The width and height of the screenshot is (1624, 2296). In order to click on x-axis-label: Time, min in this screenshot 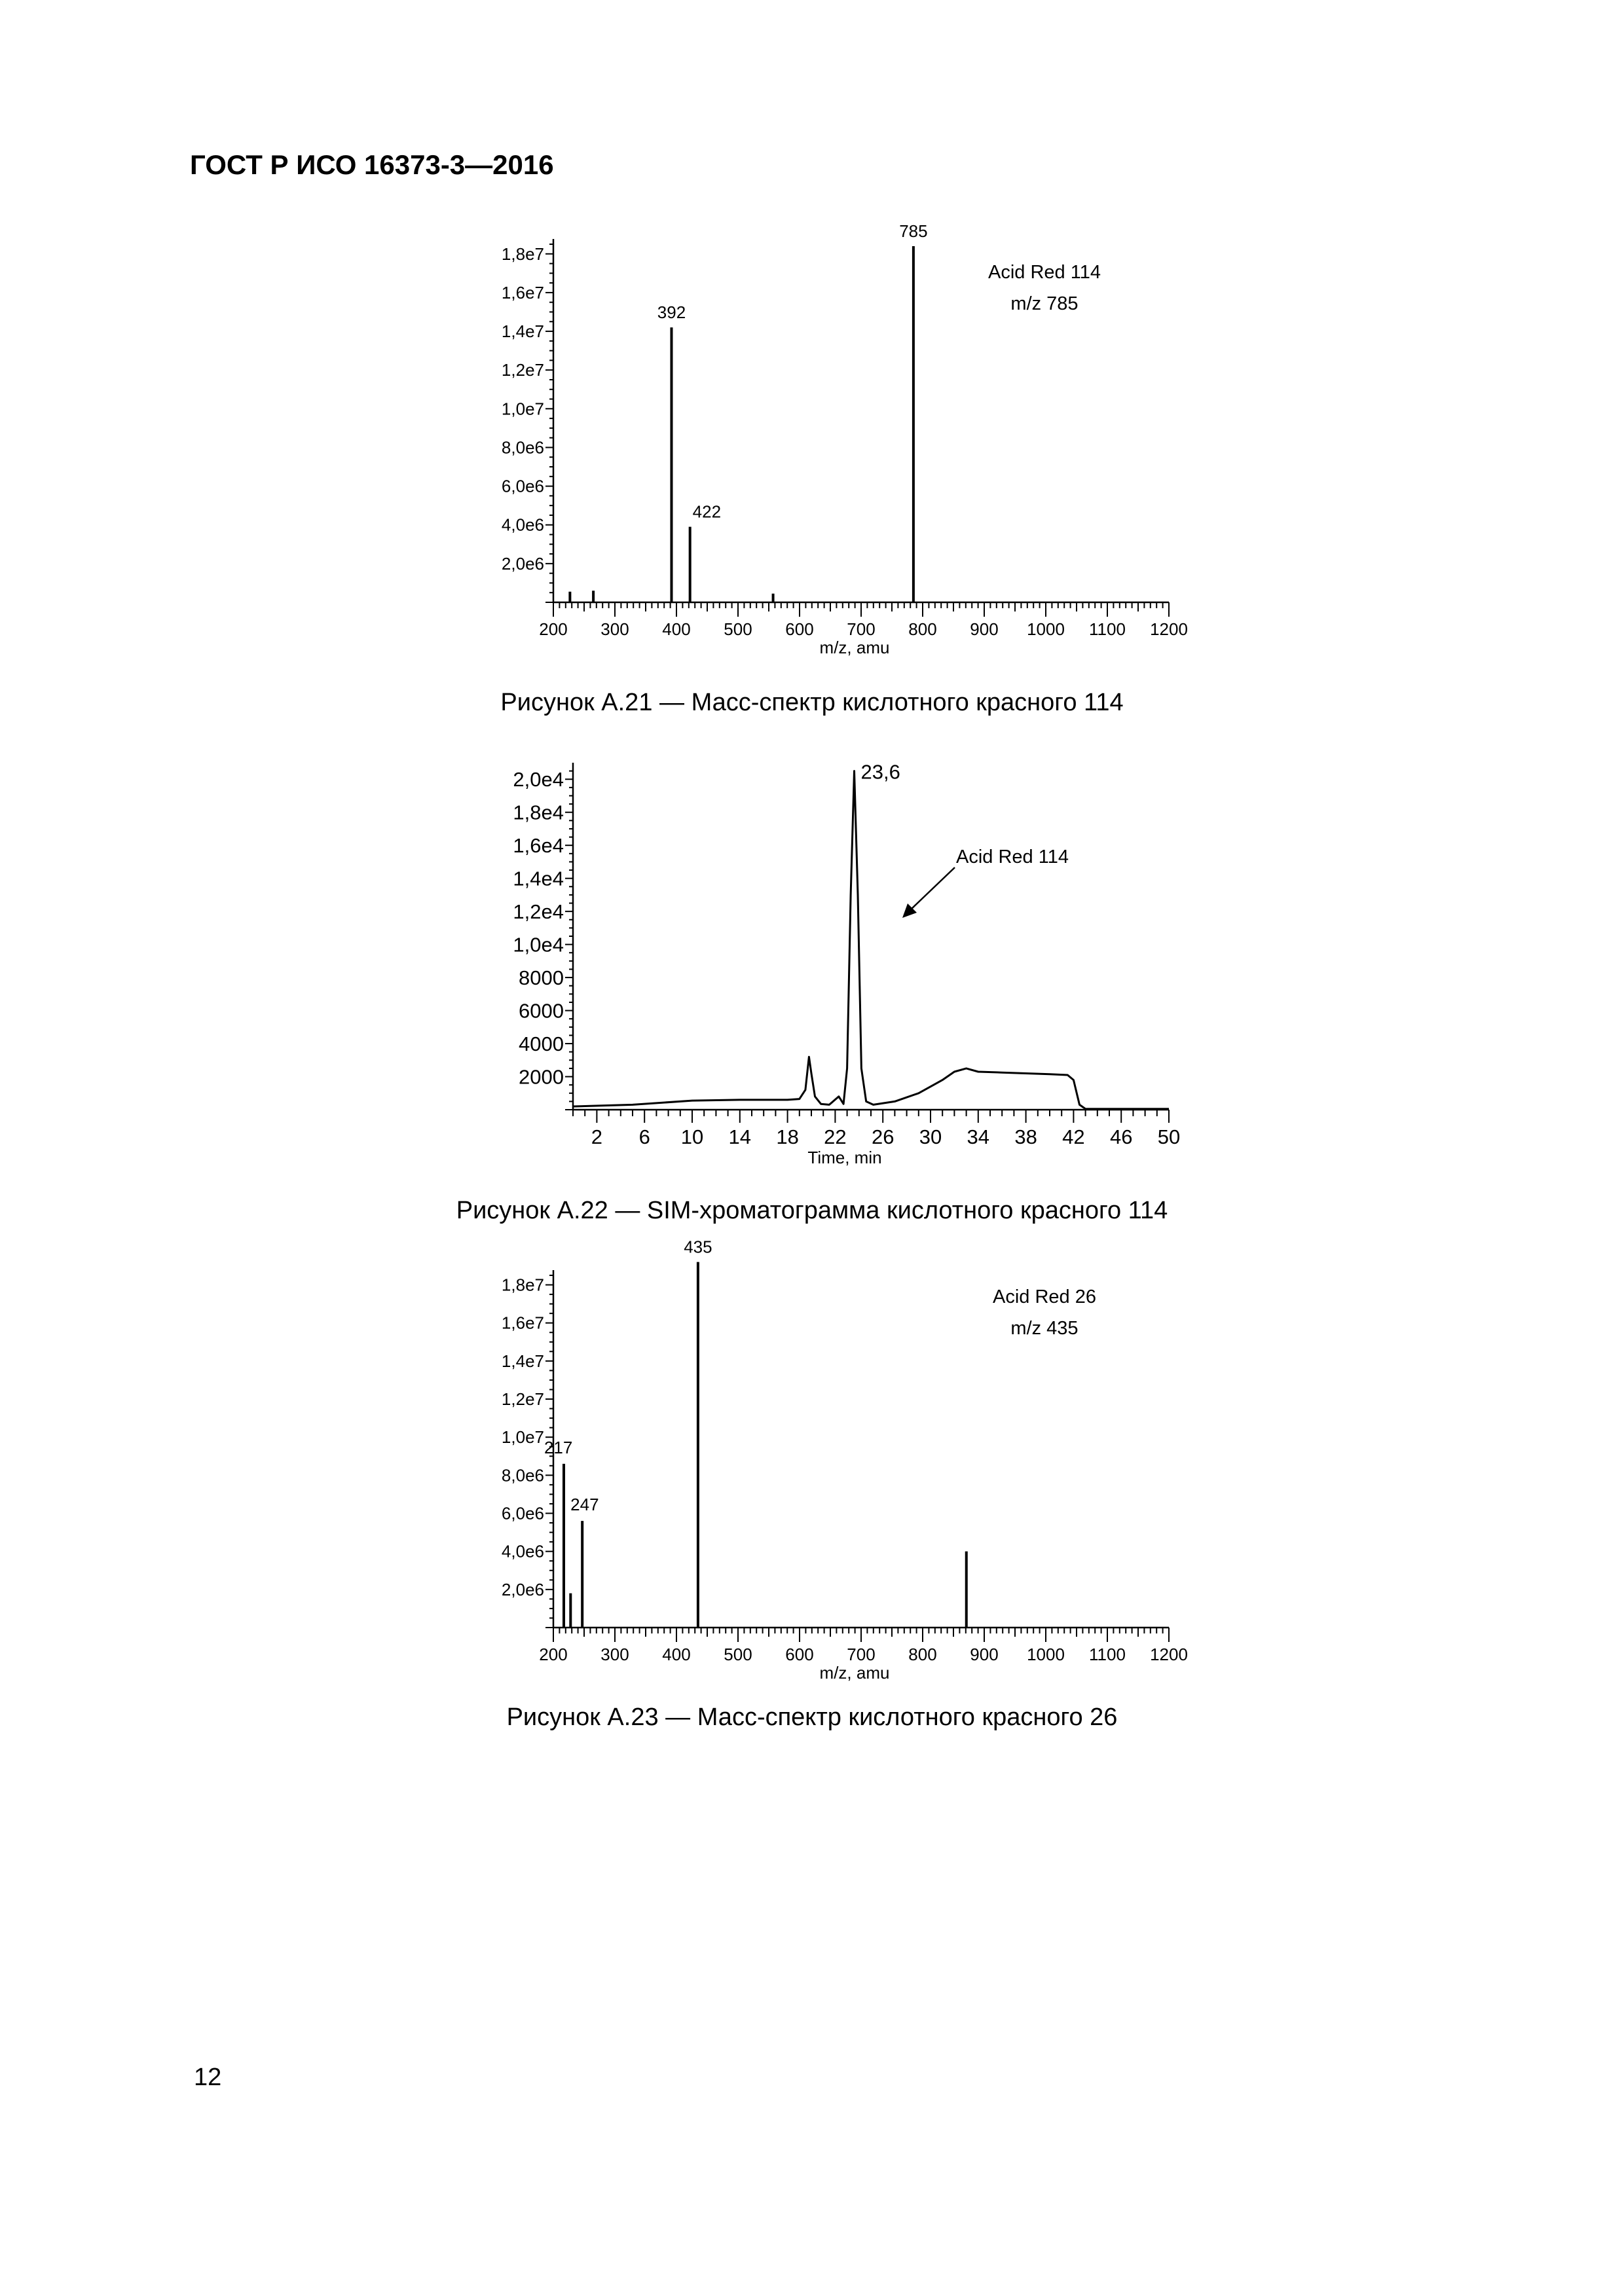, I will do `click(844, 1157)`.